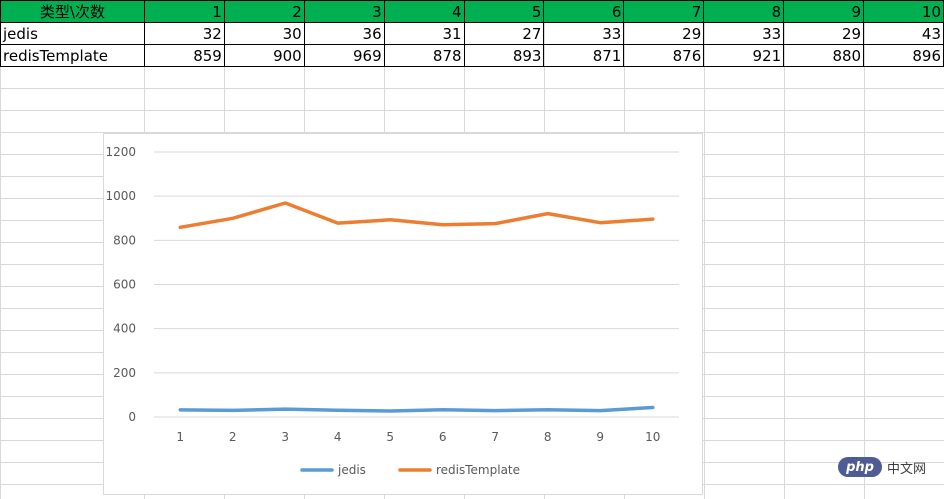 This screenshot has width=944, height=499. I want to click on series-line-jedis, so click(416, 409).